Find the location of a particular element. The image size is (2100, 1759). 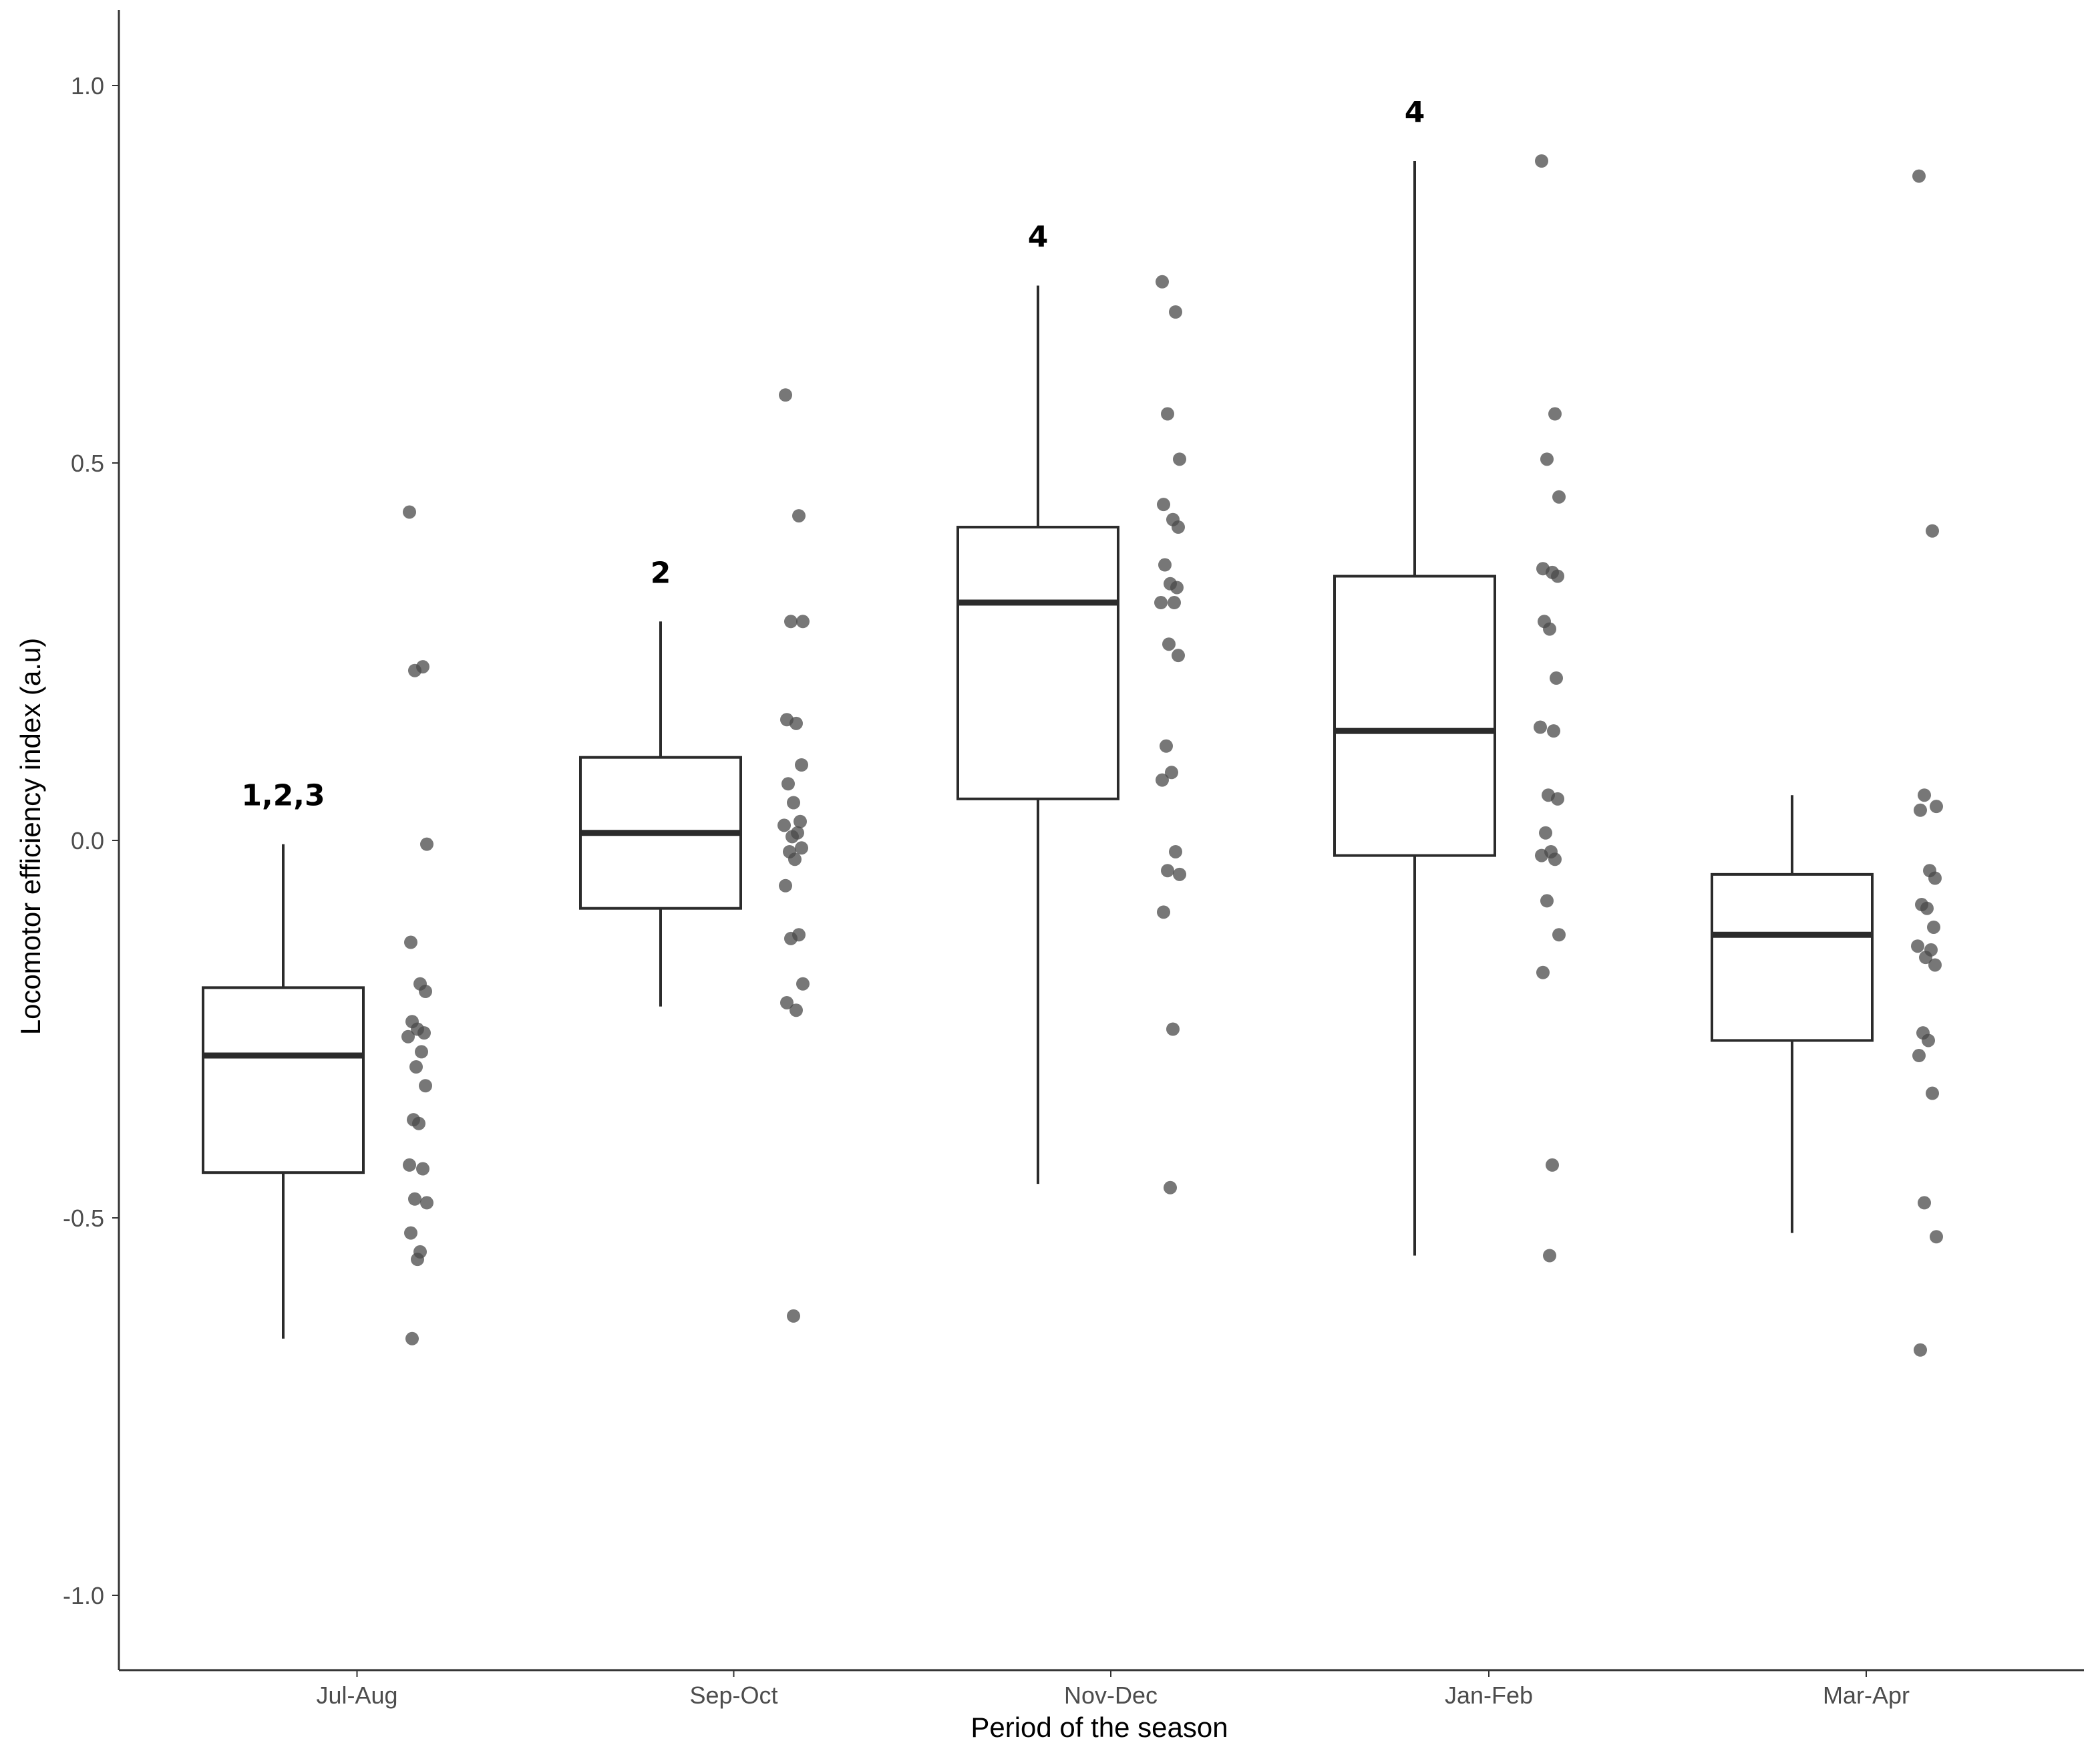

x-axis: Jul-Aug Sep-Oct Nov-Dec Jan-Feb Mar-Apr is located at coordinates (1101, 1689).